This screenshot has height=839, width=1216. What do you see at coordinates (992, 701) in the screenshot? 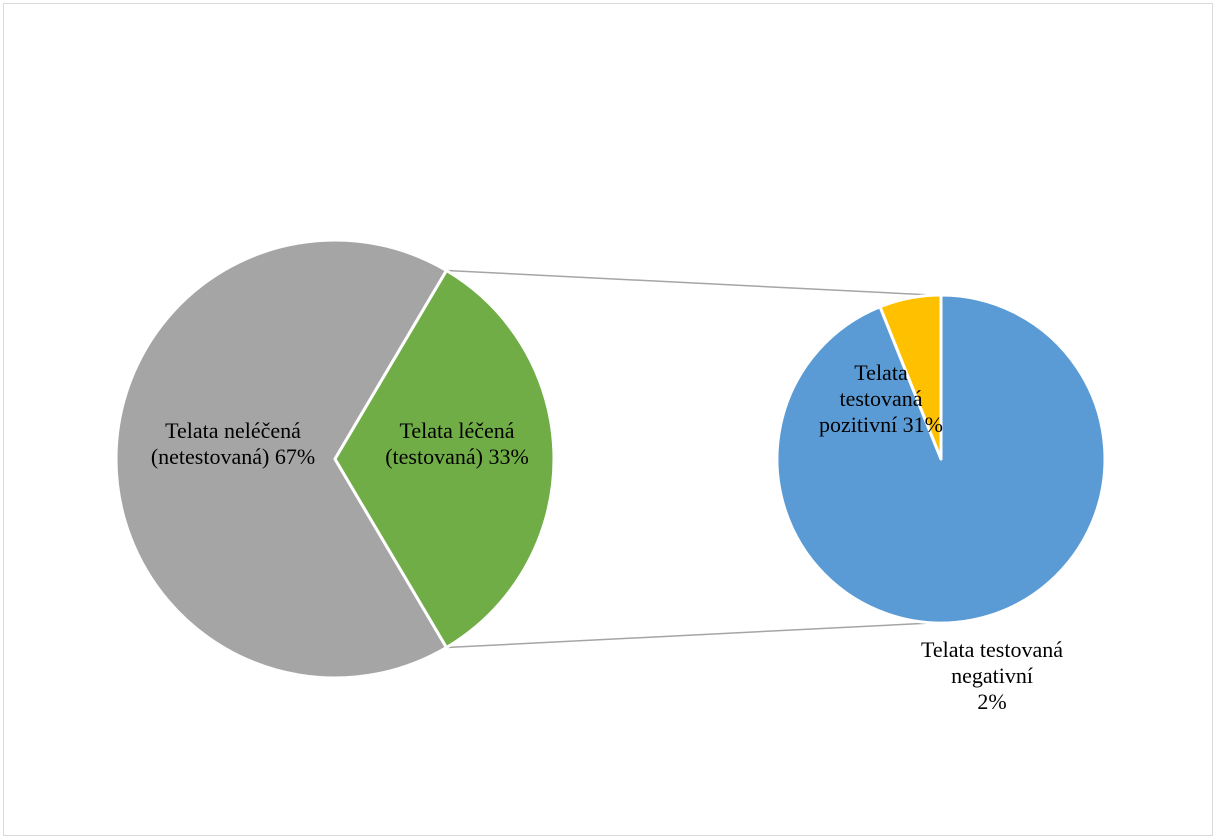
I see `label-negative-line3: 2%` at bounding box center [992, 701].